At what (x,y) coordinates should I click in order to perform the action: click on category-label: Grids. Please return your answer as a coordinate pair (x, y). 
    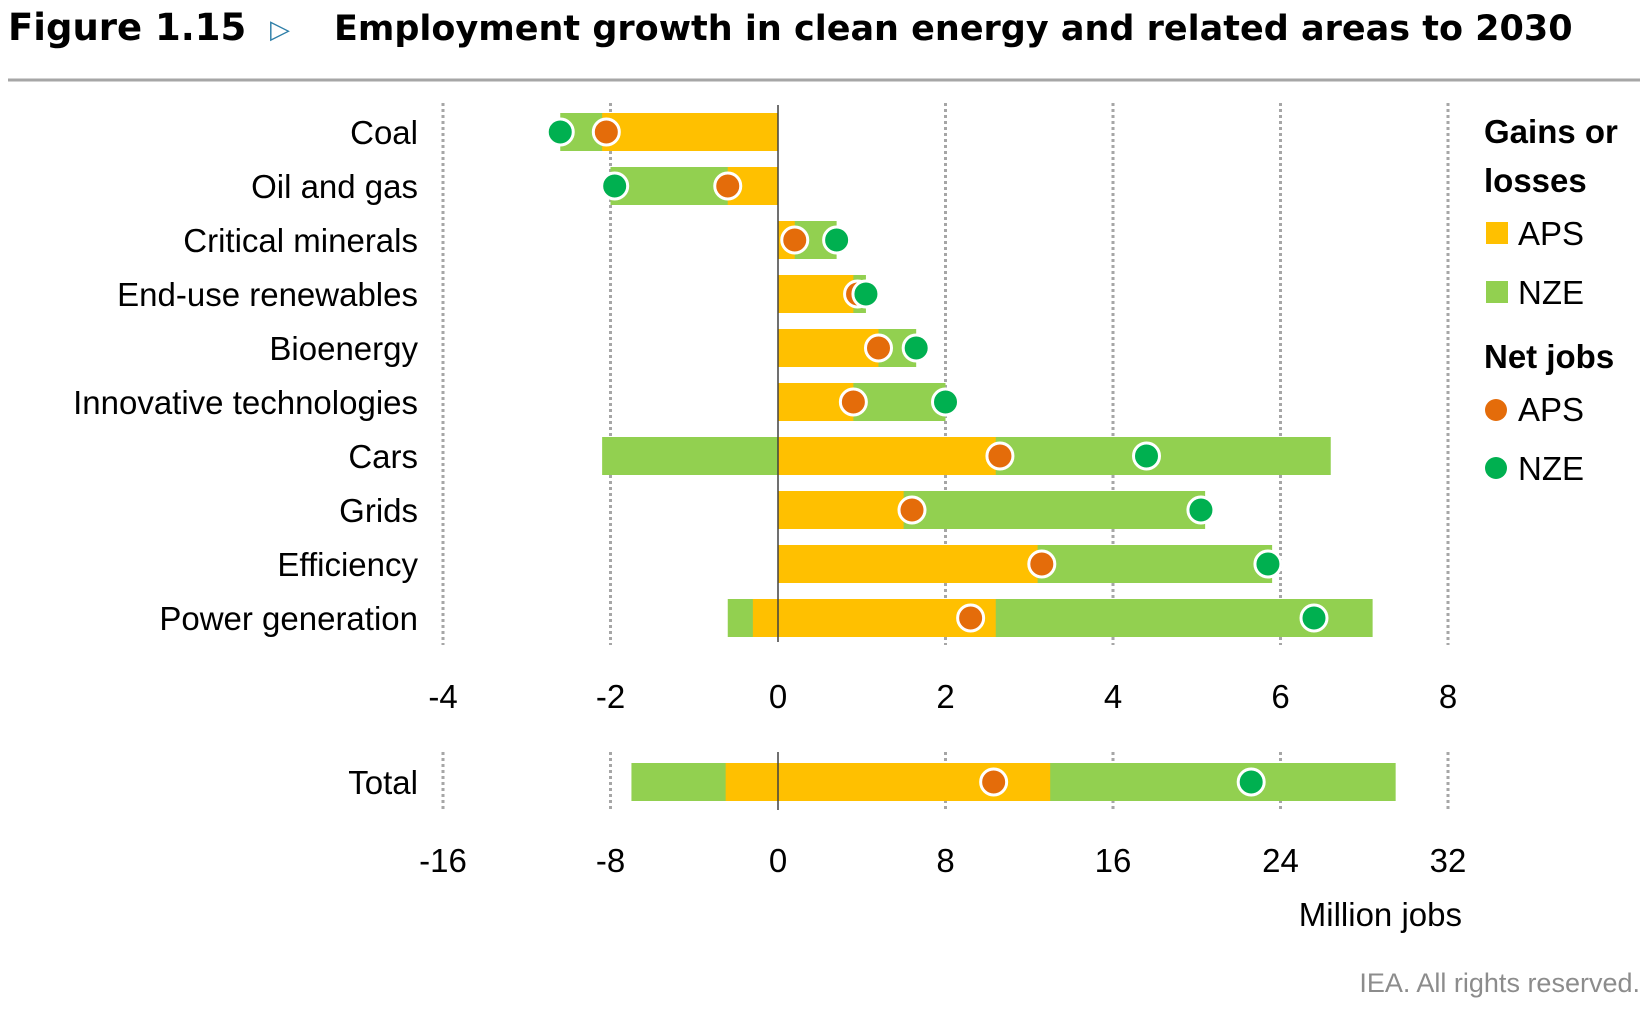
    Looking at the image, I should click on (378, 510).